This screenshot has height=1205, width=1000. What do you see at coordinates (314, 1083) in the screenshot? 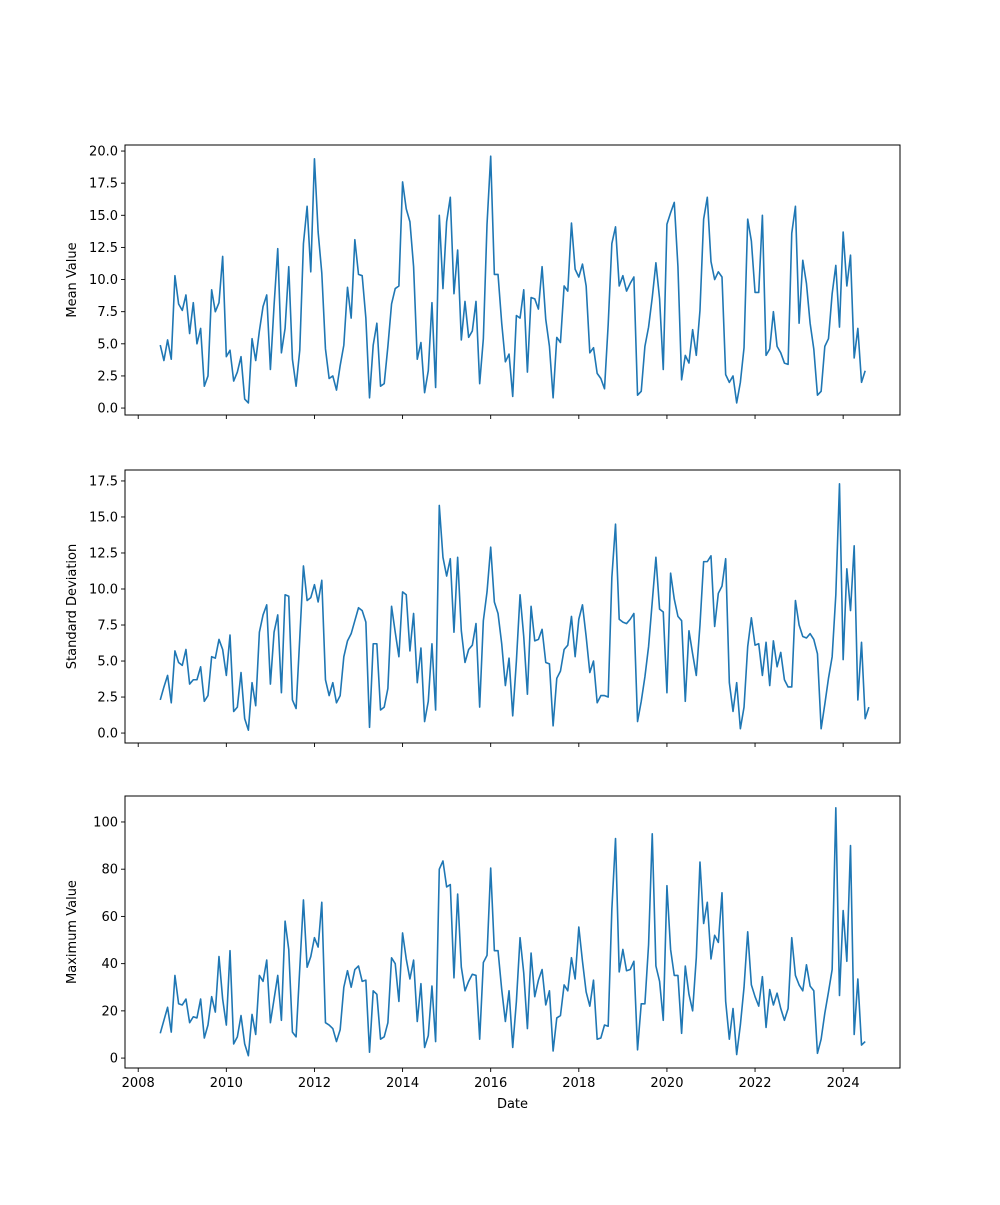
I see `x-tick-label: 2012` at bounding box center [314, 1083].